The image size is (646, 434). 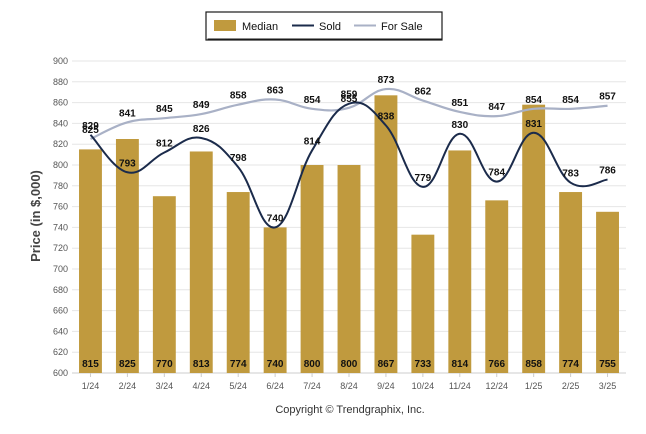 What do you see at coordinates (260, 27) in the screenshot?
I see `legend-label-median: Median` at bounding box center [260, 27].